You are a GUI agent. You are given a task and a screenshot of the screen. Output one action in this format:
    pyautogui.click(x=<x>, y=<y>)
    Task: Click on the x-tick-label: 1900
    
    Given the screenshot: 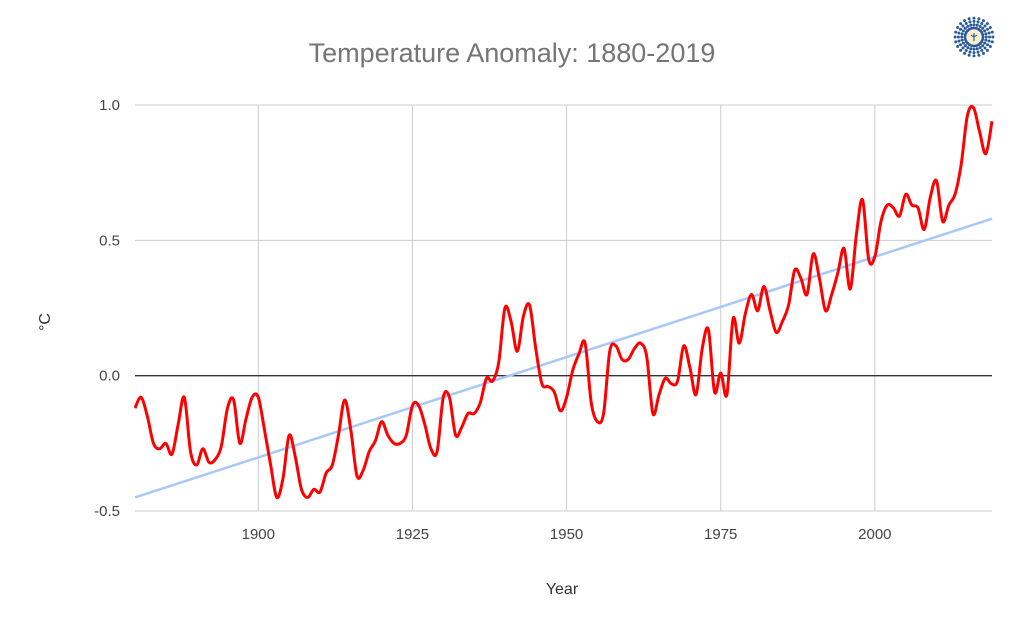 What is the action you would take?
    pyautogui.click(x=258, y=534)
    